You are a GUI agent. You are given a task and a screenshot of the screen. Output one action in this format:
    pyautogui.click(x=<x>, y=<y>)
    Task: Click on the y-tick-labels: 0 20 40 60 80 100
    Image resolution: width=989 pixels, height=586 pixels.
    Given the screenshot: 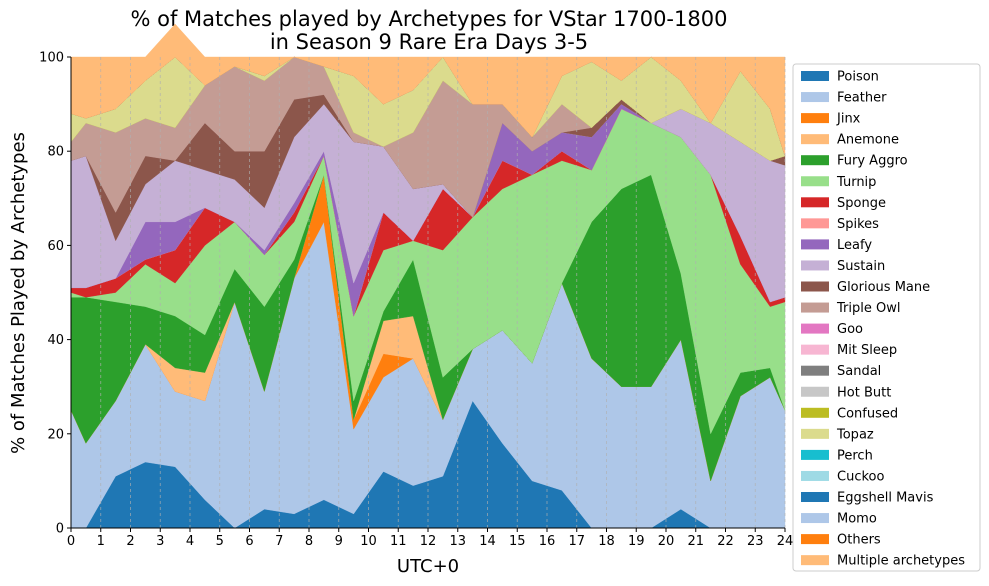 What is the action you would take?
    pyautogui.click(x=55, y=294)
    